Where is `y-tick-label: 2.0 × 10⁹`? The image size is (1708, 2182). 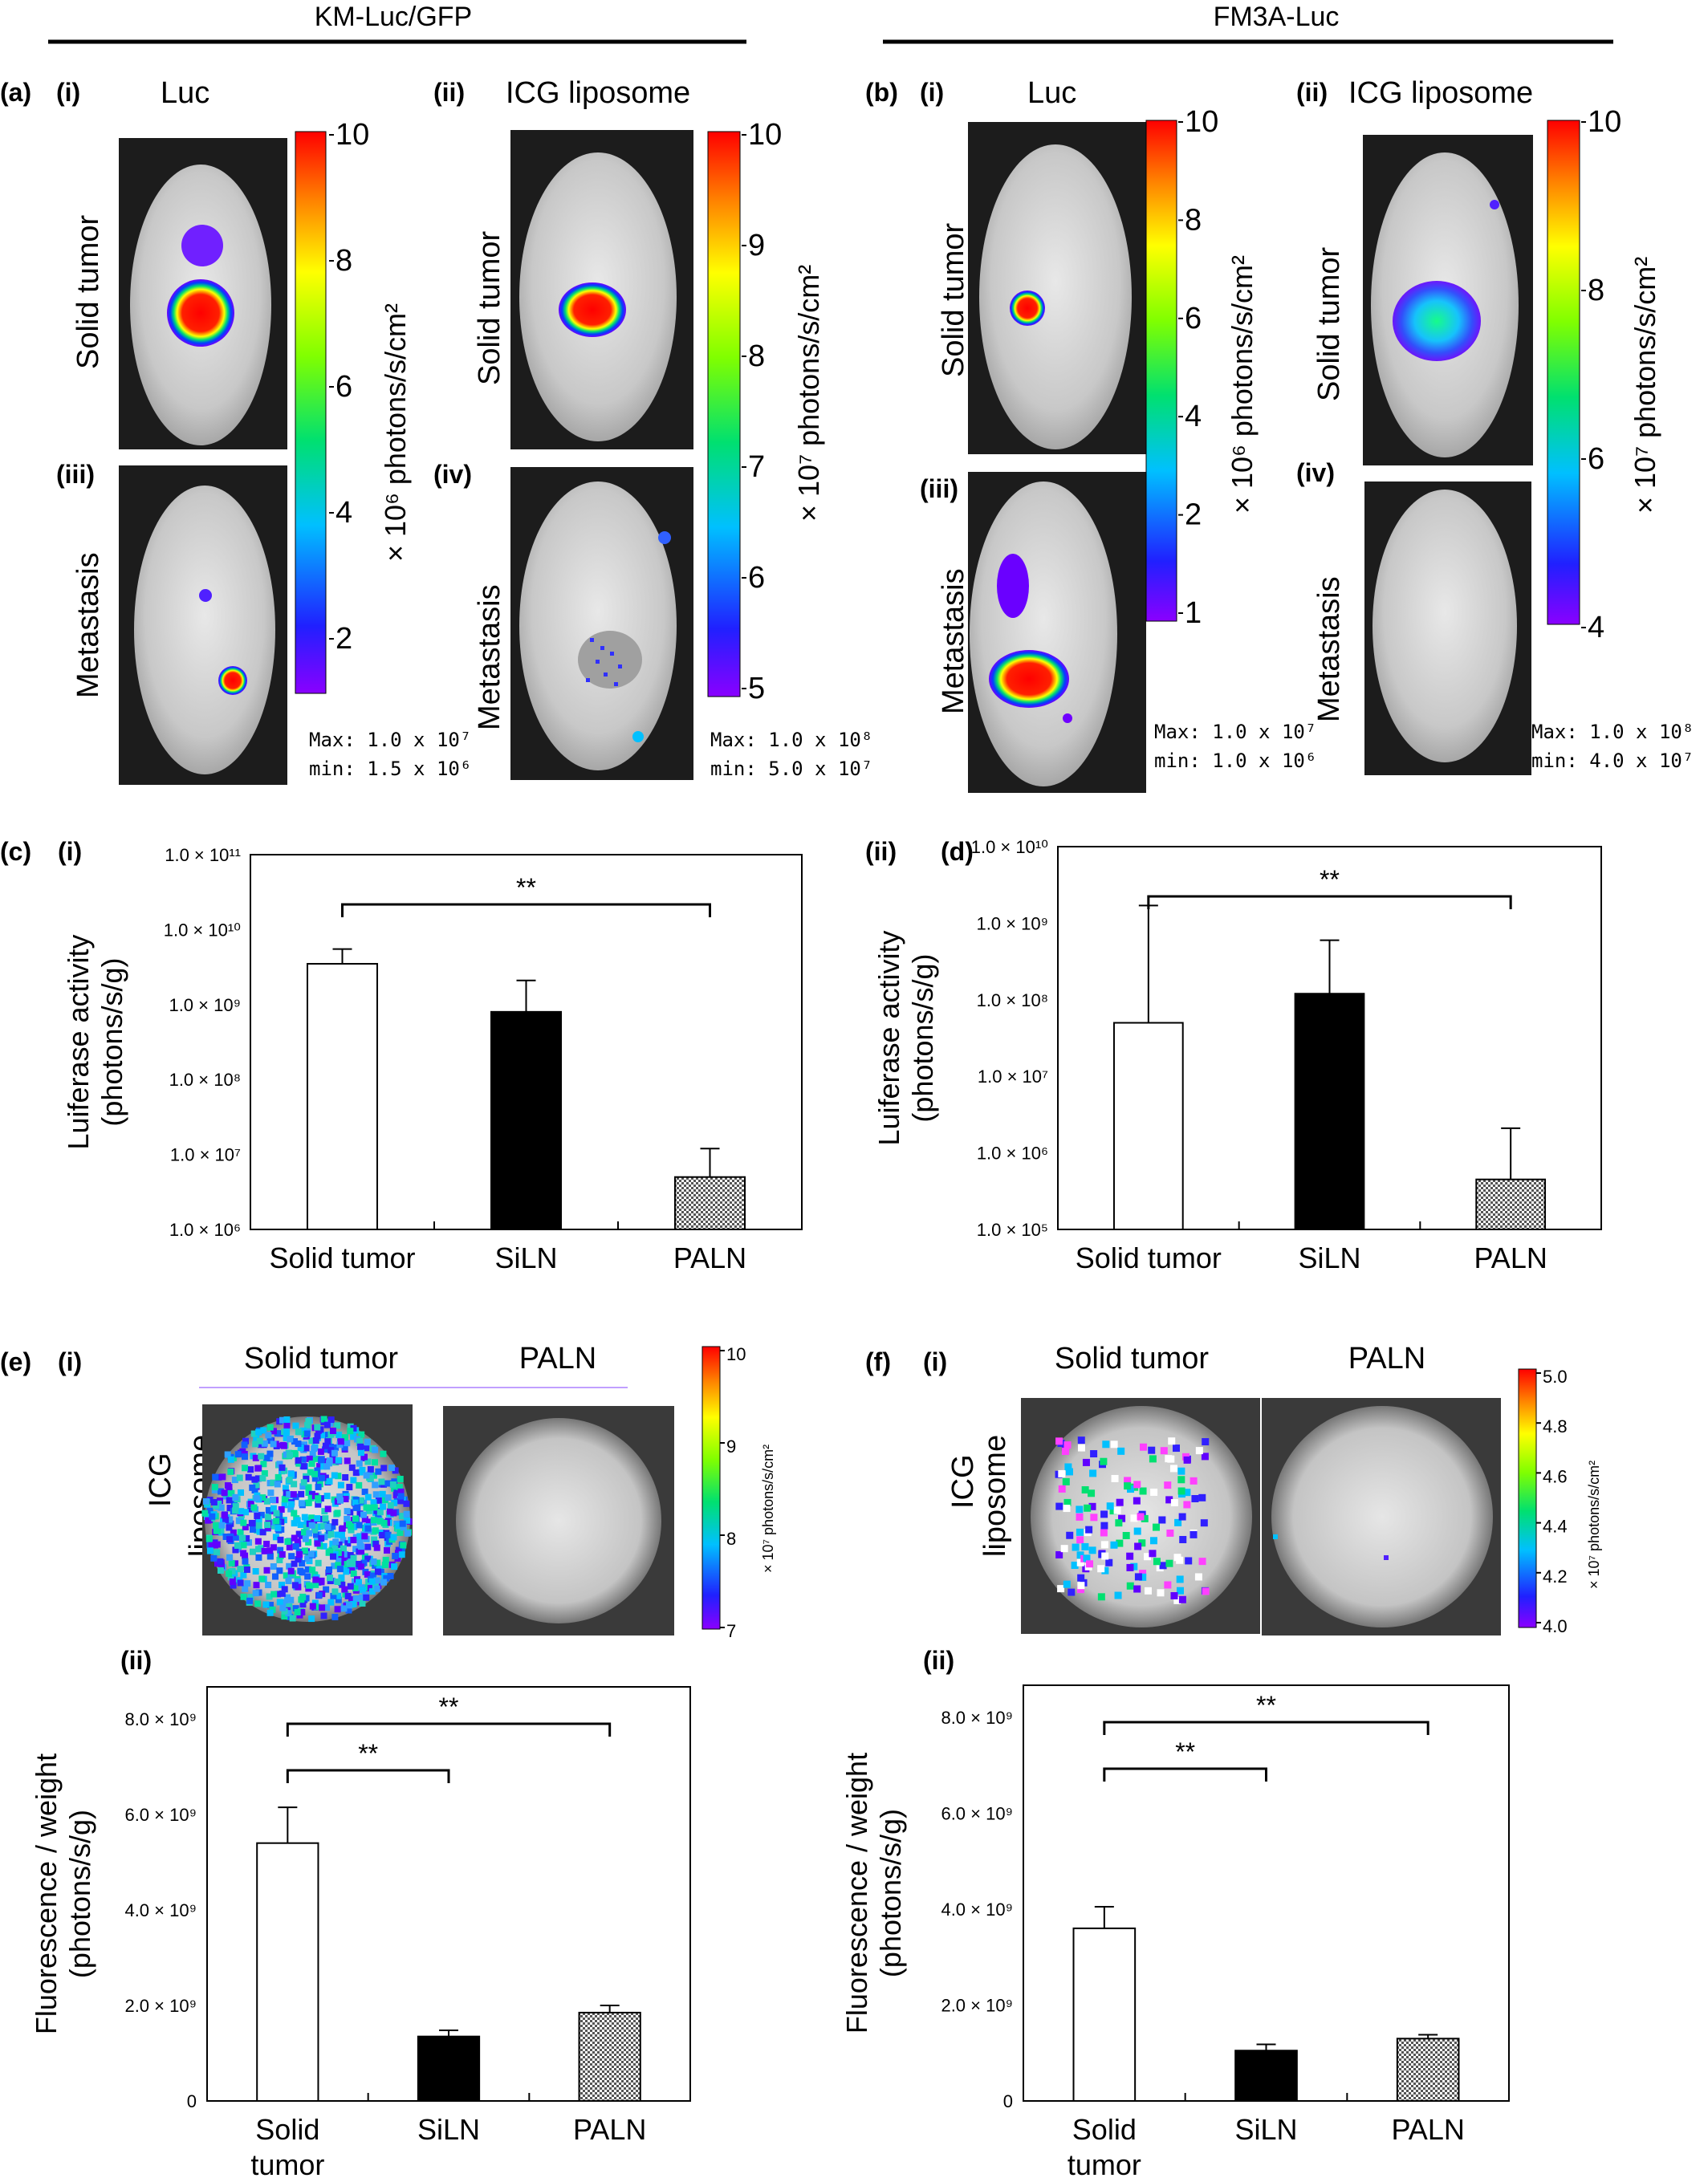
y-tick-label: 2.0 × 10⁹ is located at coordinates (161, 2006).